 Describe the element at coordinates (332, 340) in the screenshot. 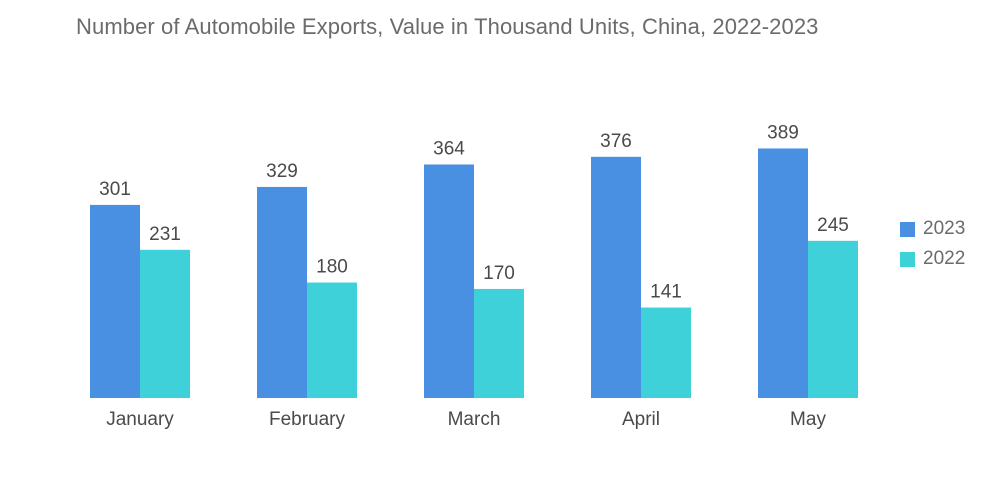

I see `bar-february-2022` at that location.